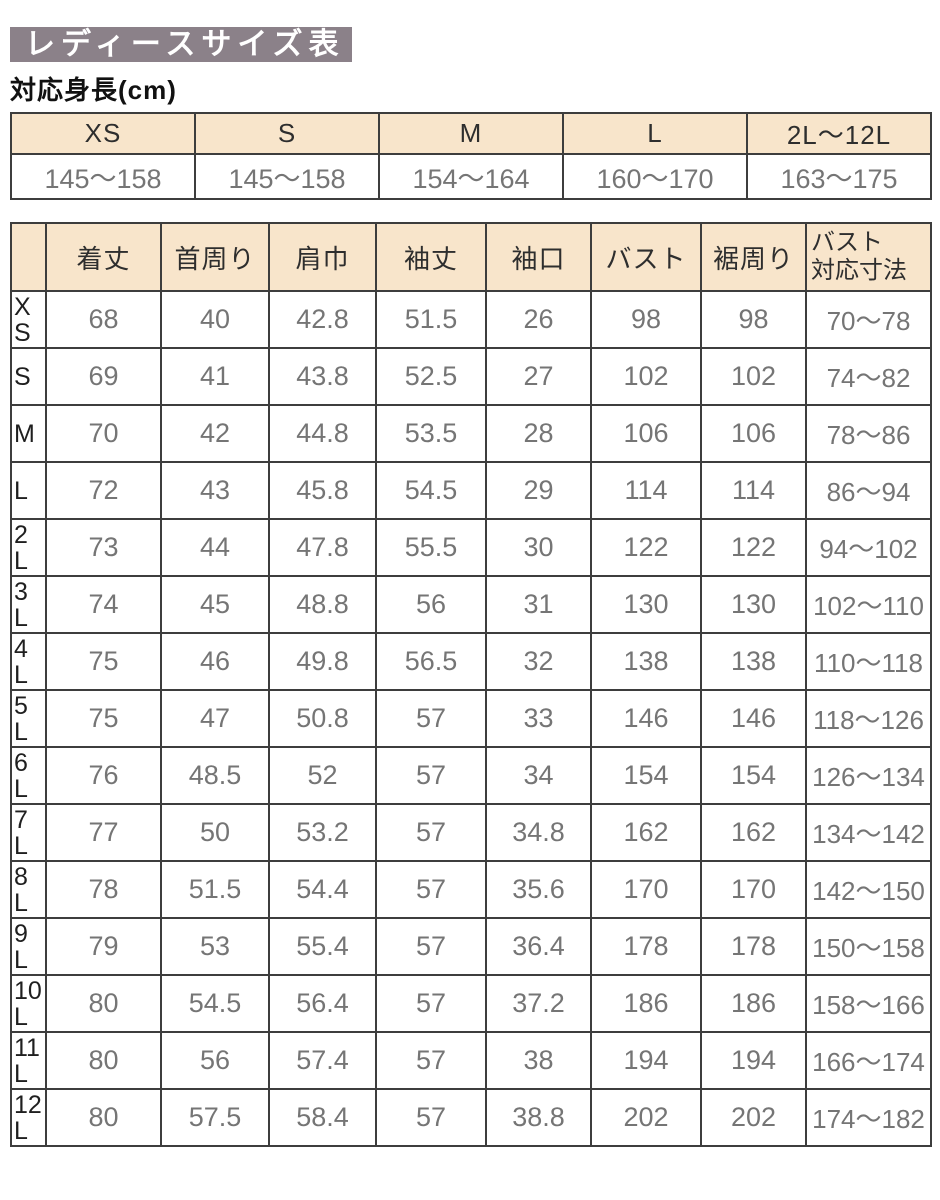  What do you see at coordinates (431, 604) in the screenshot?
I see `size-value-cell: 56` at bounding box center [431, 604].